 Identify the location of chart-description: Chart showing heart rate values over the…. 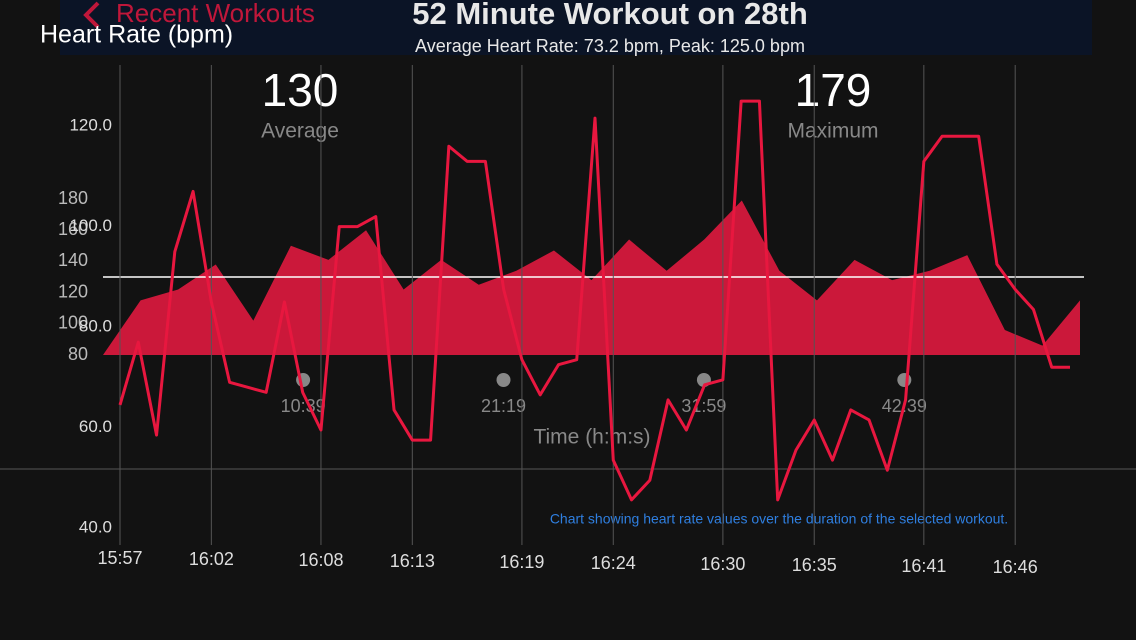
(779, 519).